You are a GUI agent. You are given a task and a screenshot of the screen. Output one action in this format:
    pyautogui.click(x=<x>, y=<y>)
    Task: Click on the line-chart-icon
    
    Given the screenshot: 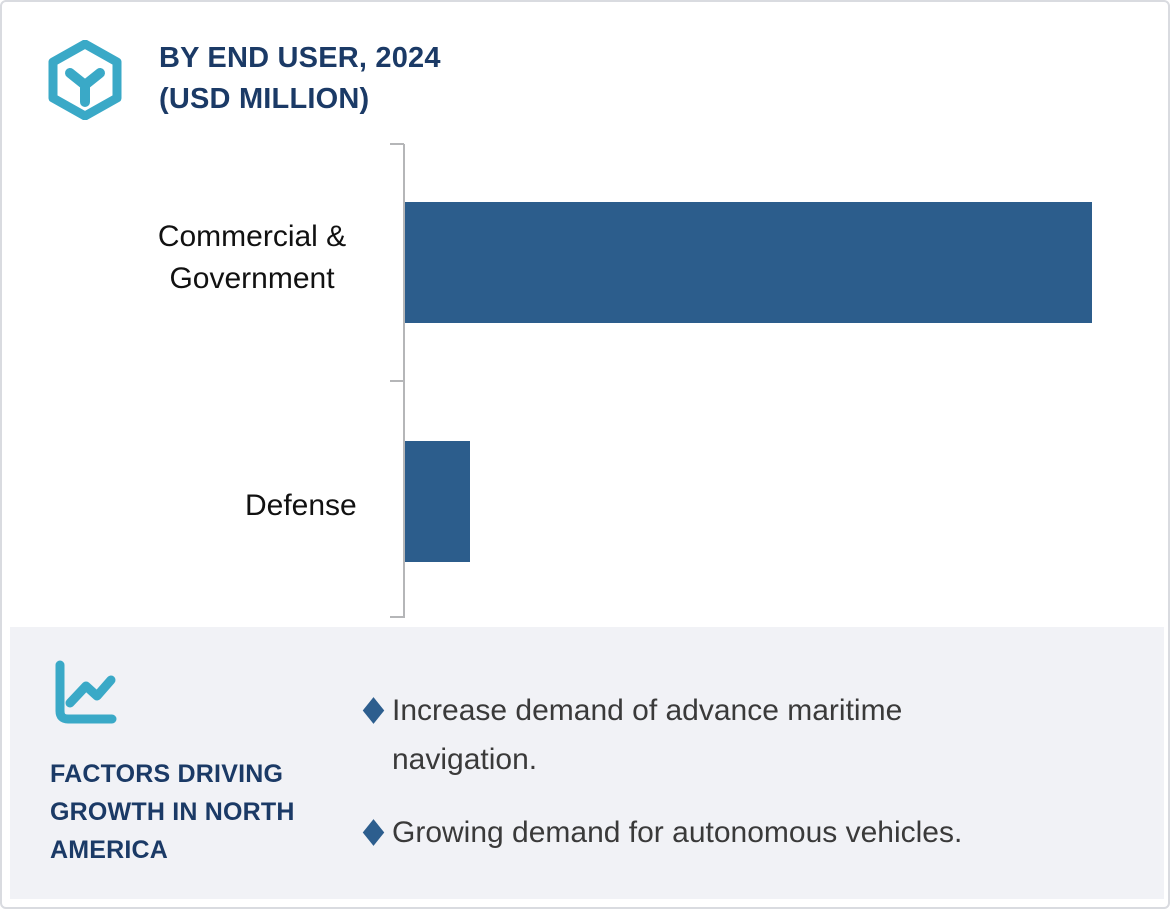 What is the action you would take?
    pyautogui.click(x=86, y=692)
    